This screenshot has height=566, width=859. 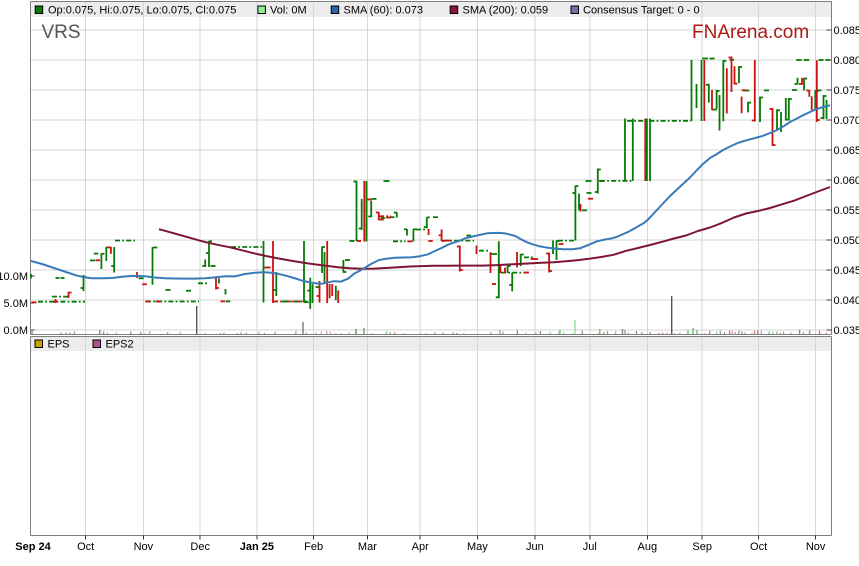 What do you see at coordinates (313, 547) in the screenshot?
I see `svg-text: Feb` at bounding box center [313, 547].